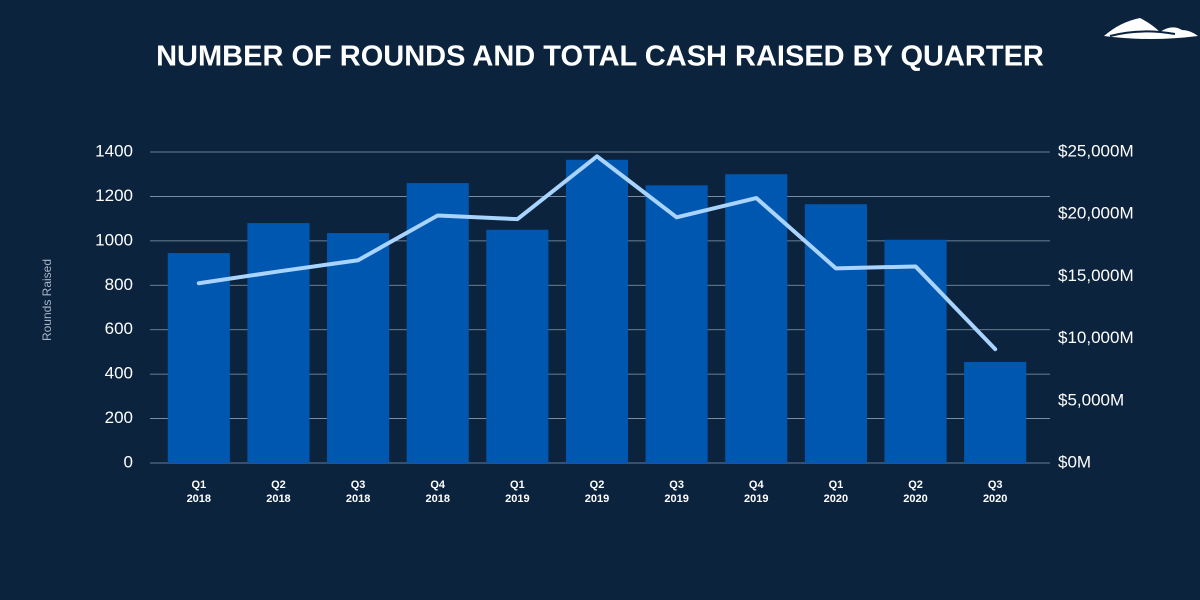 Image resolution: width=1200 pixels, height=600 pixels. Describe the element at coordinates (1142, 33) in the screenshot. I see `logo-detail` at that location.